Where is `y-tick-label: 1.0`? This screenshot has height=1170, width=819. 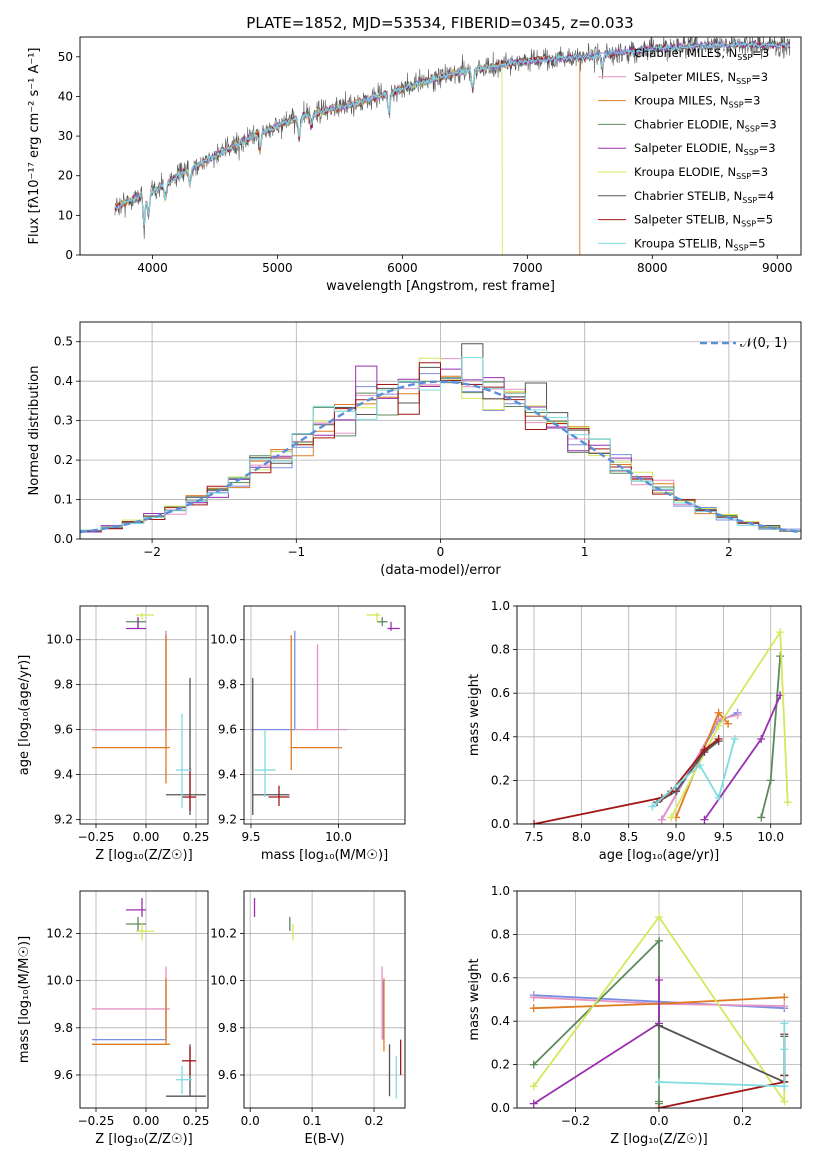 y-tick-label: 1.0 is located at coordinates (500, 606).